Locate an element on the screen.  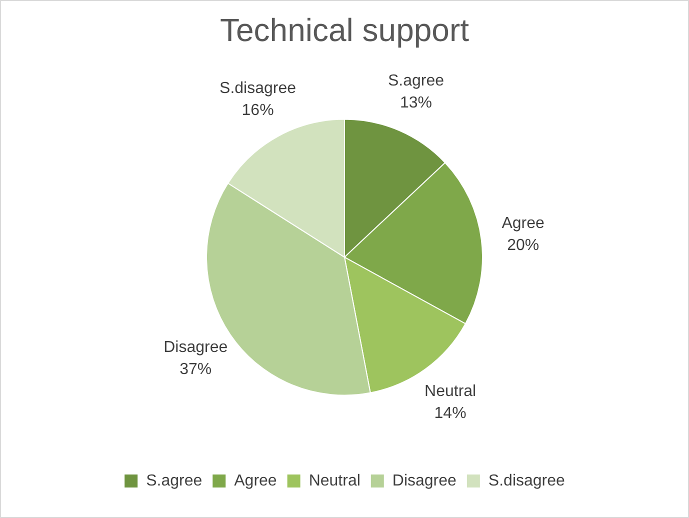
data-label: 20% is located at coordinates (523, 245).